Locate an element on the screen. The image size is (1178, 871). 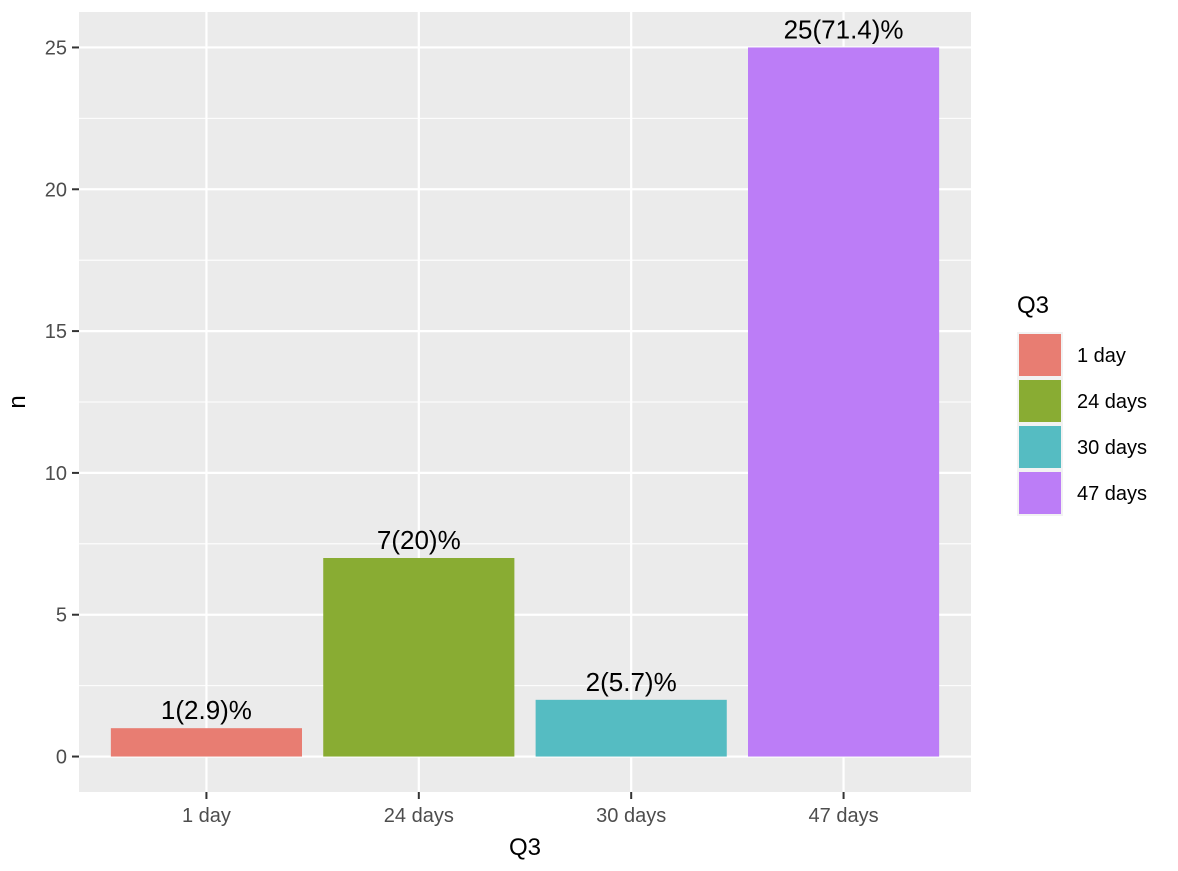
y-axis-title: n is located at coordinates (17, 401).